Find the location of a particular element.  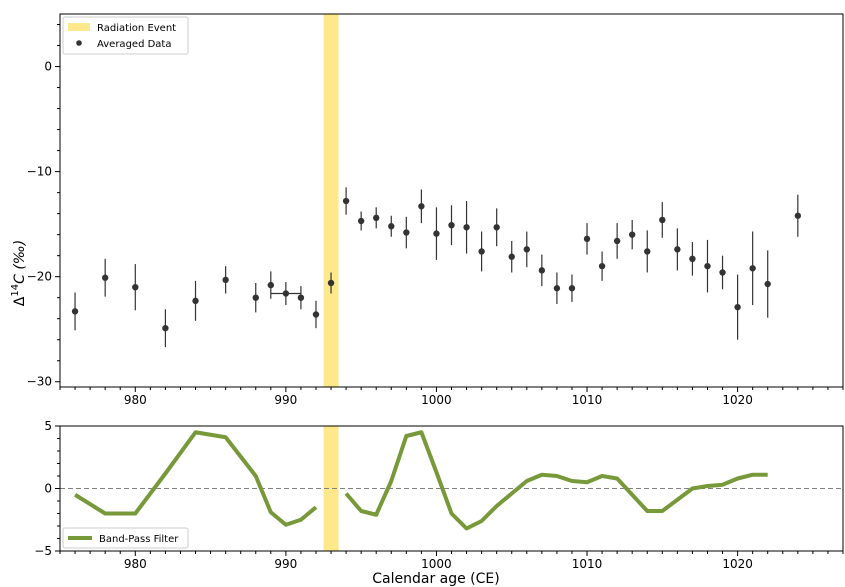

bottom-x-tick-label: 1010 is located at coordinates (587, 564).